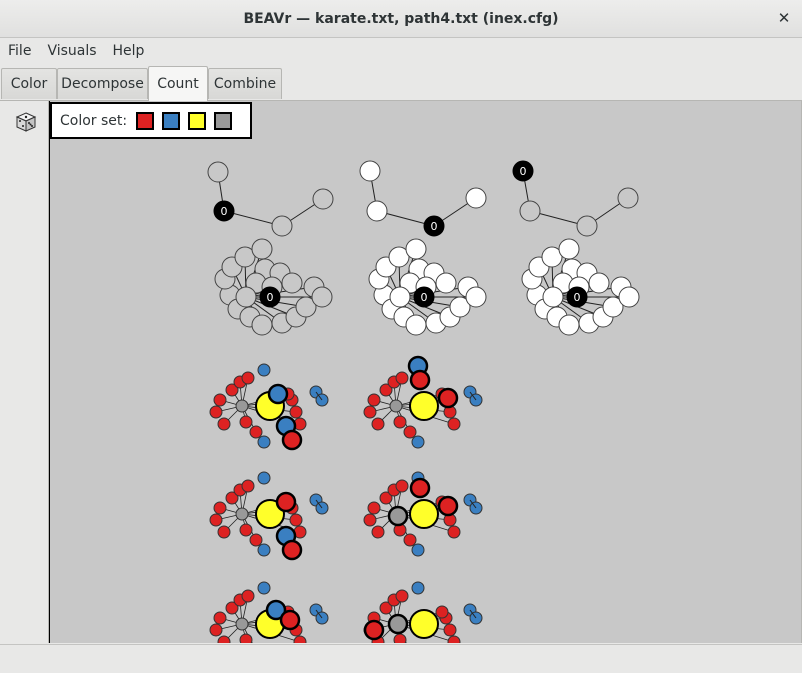 Image resolution: width=802 pixels, height=673 pixels. I want to click on close-button: ✕, so click(784, 18).